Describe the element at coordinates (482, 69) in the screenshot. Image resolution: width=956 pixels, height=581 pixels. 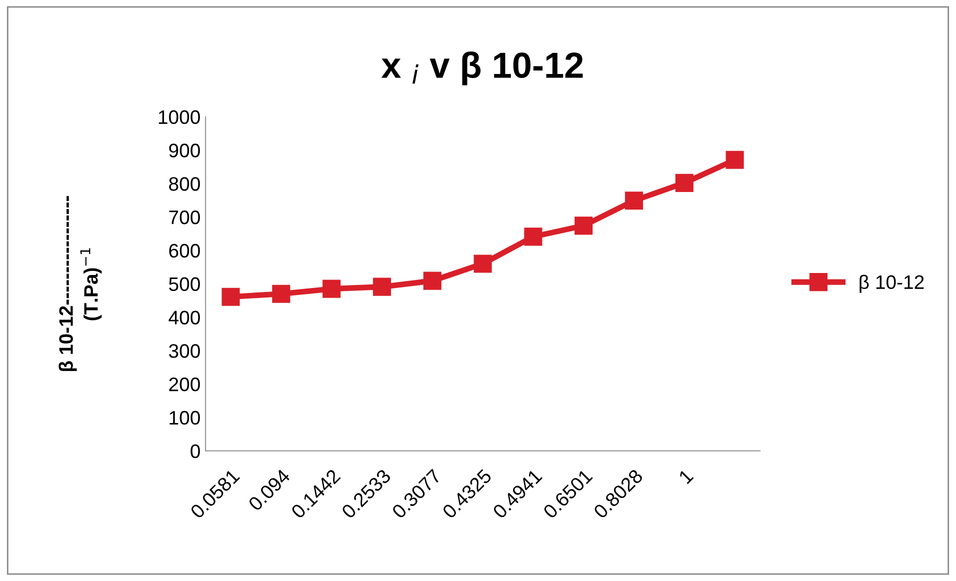
I see `chart-title: x $_{i}$ v β 10-12` at that location.